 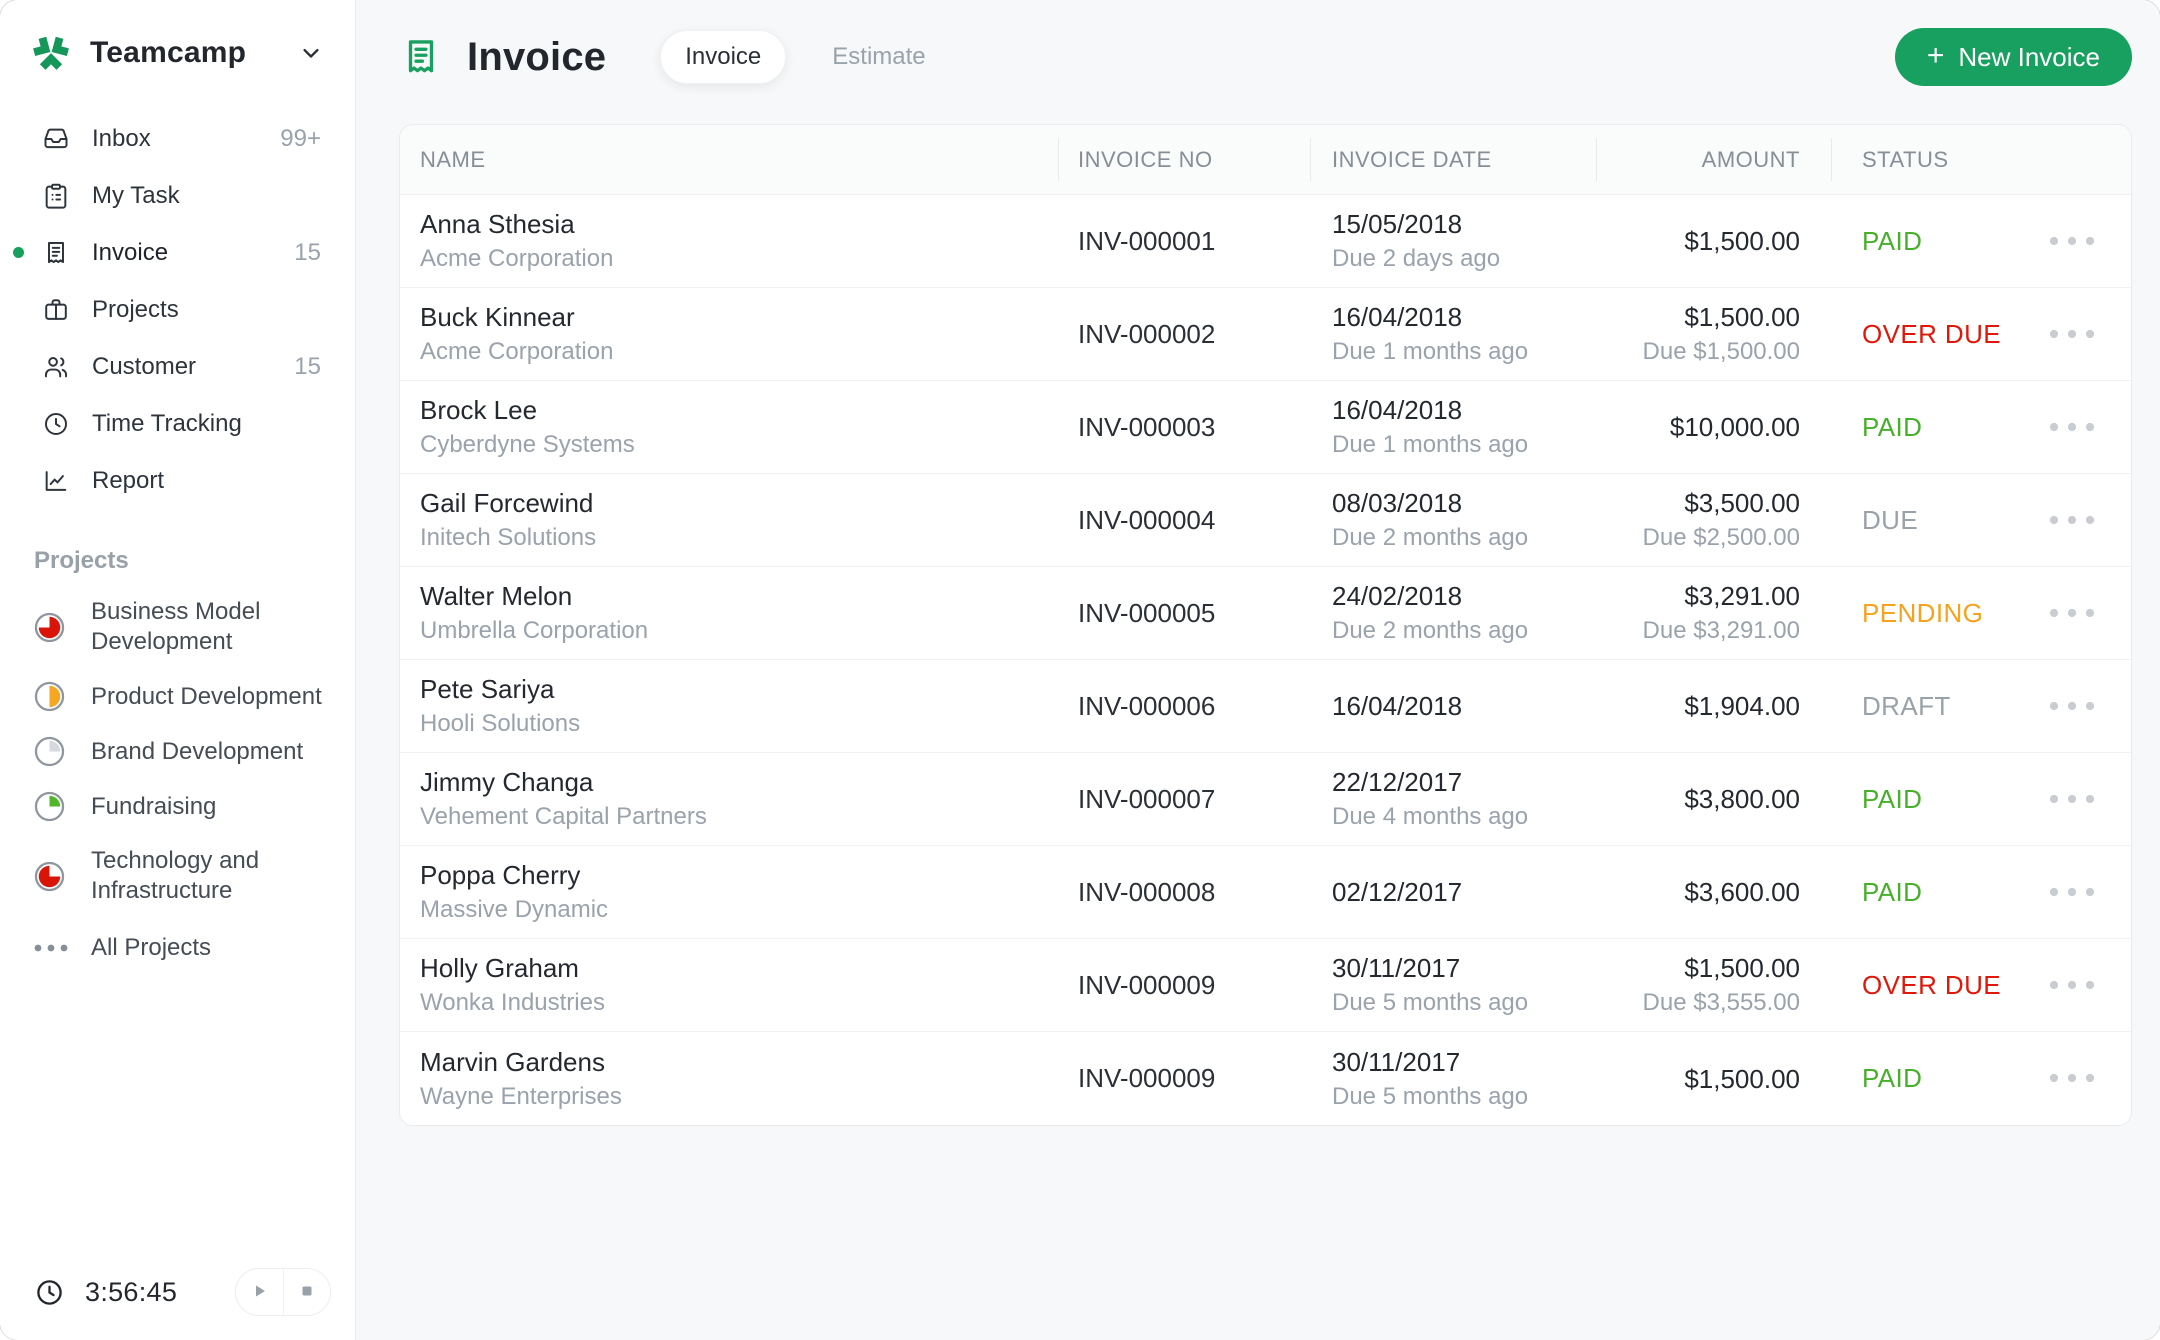 What do you see at coordinates (177, 948) in the screenshot?
I see `sidebar-item-all-projects: All Projects` at bounding box center [177, 948].